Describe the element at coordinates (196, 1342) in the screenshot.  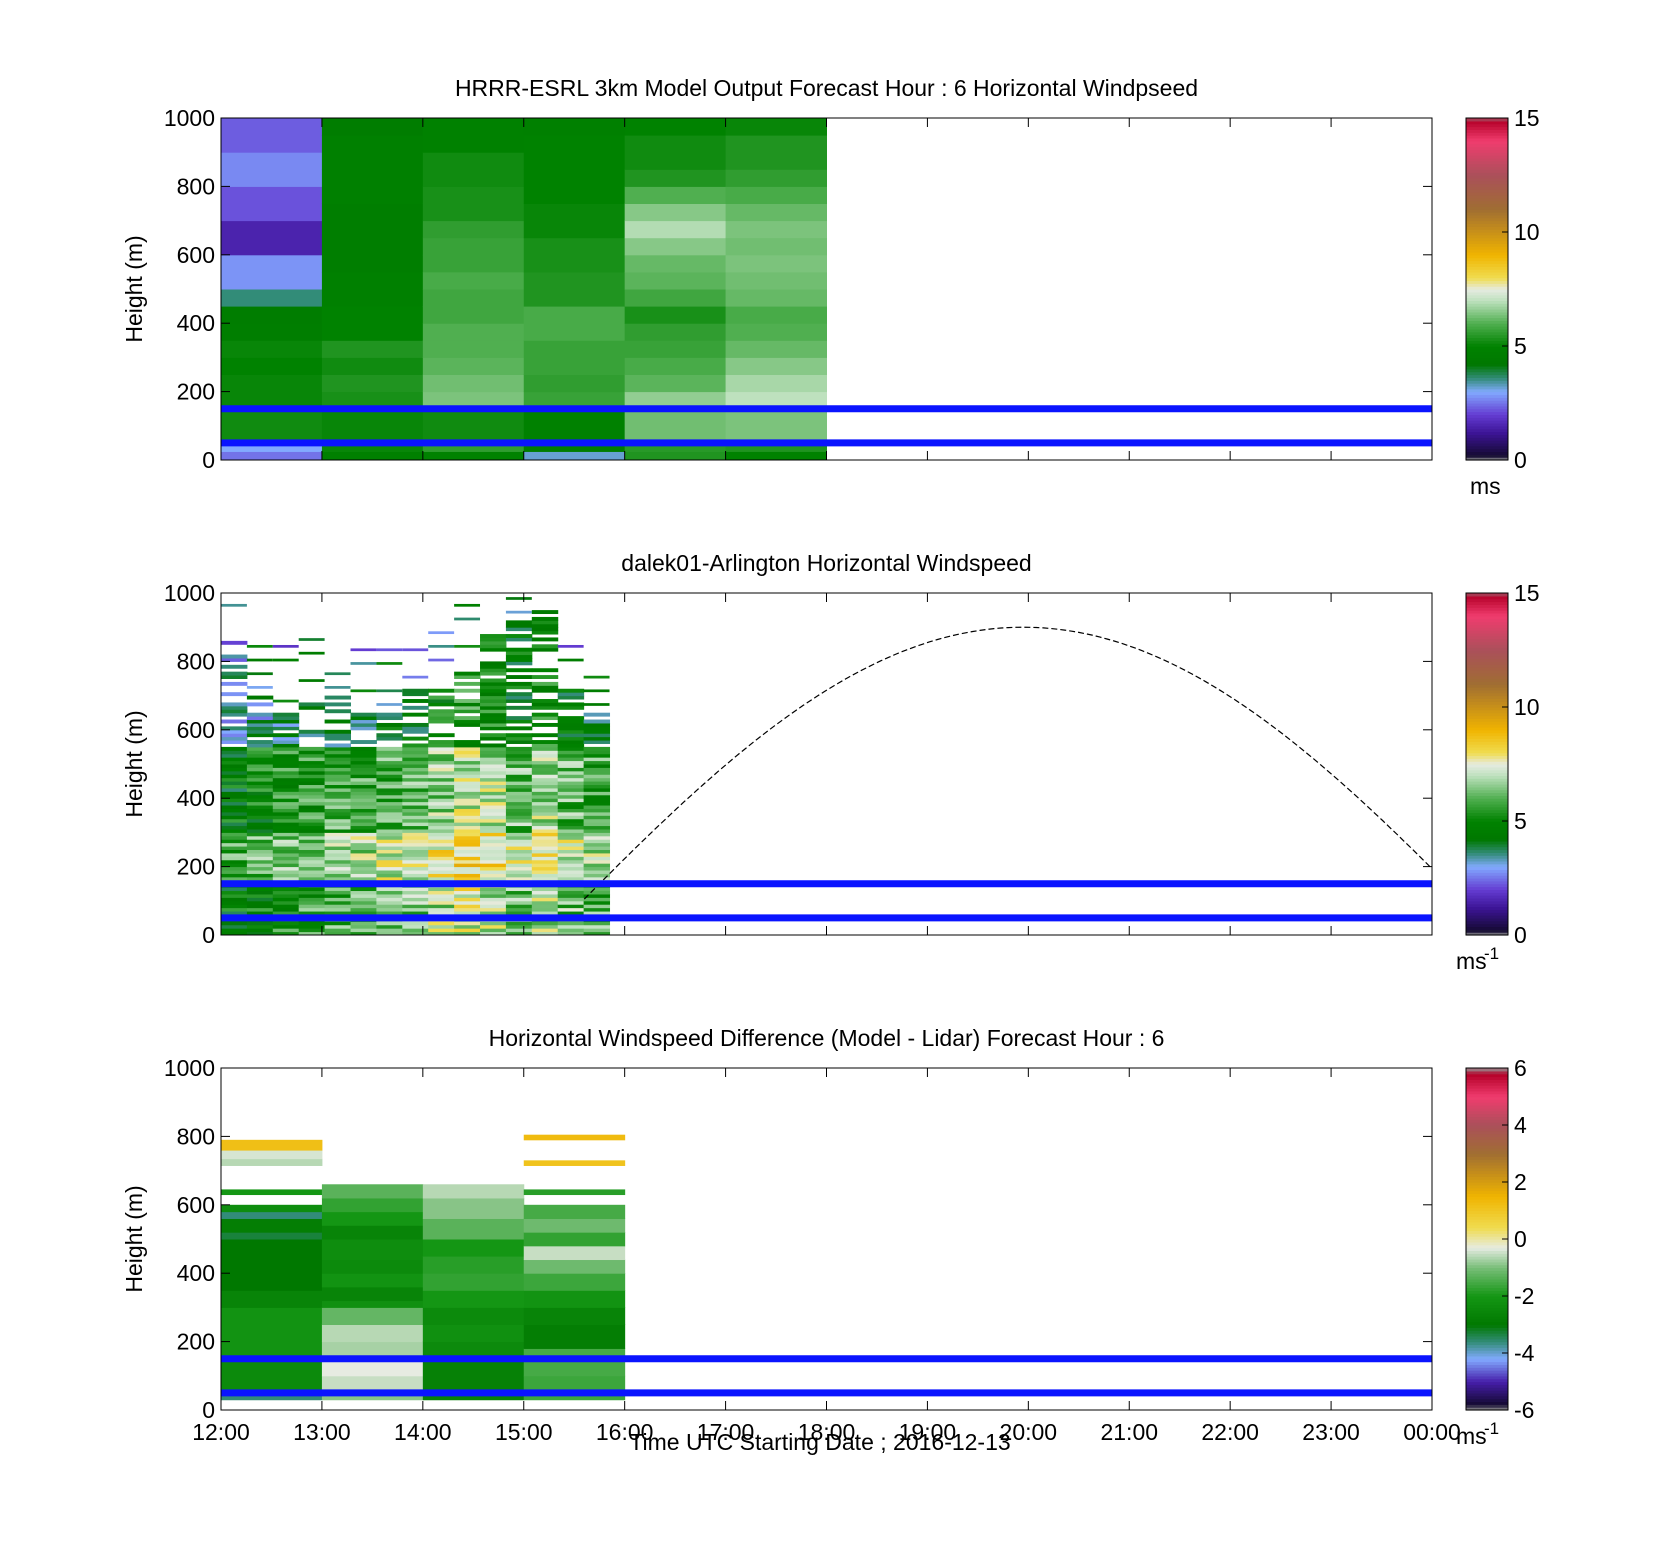
I see `y-tick-label: 200` at that location.